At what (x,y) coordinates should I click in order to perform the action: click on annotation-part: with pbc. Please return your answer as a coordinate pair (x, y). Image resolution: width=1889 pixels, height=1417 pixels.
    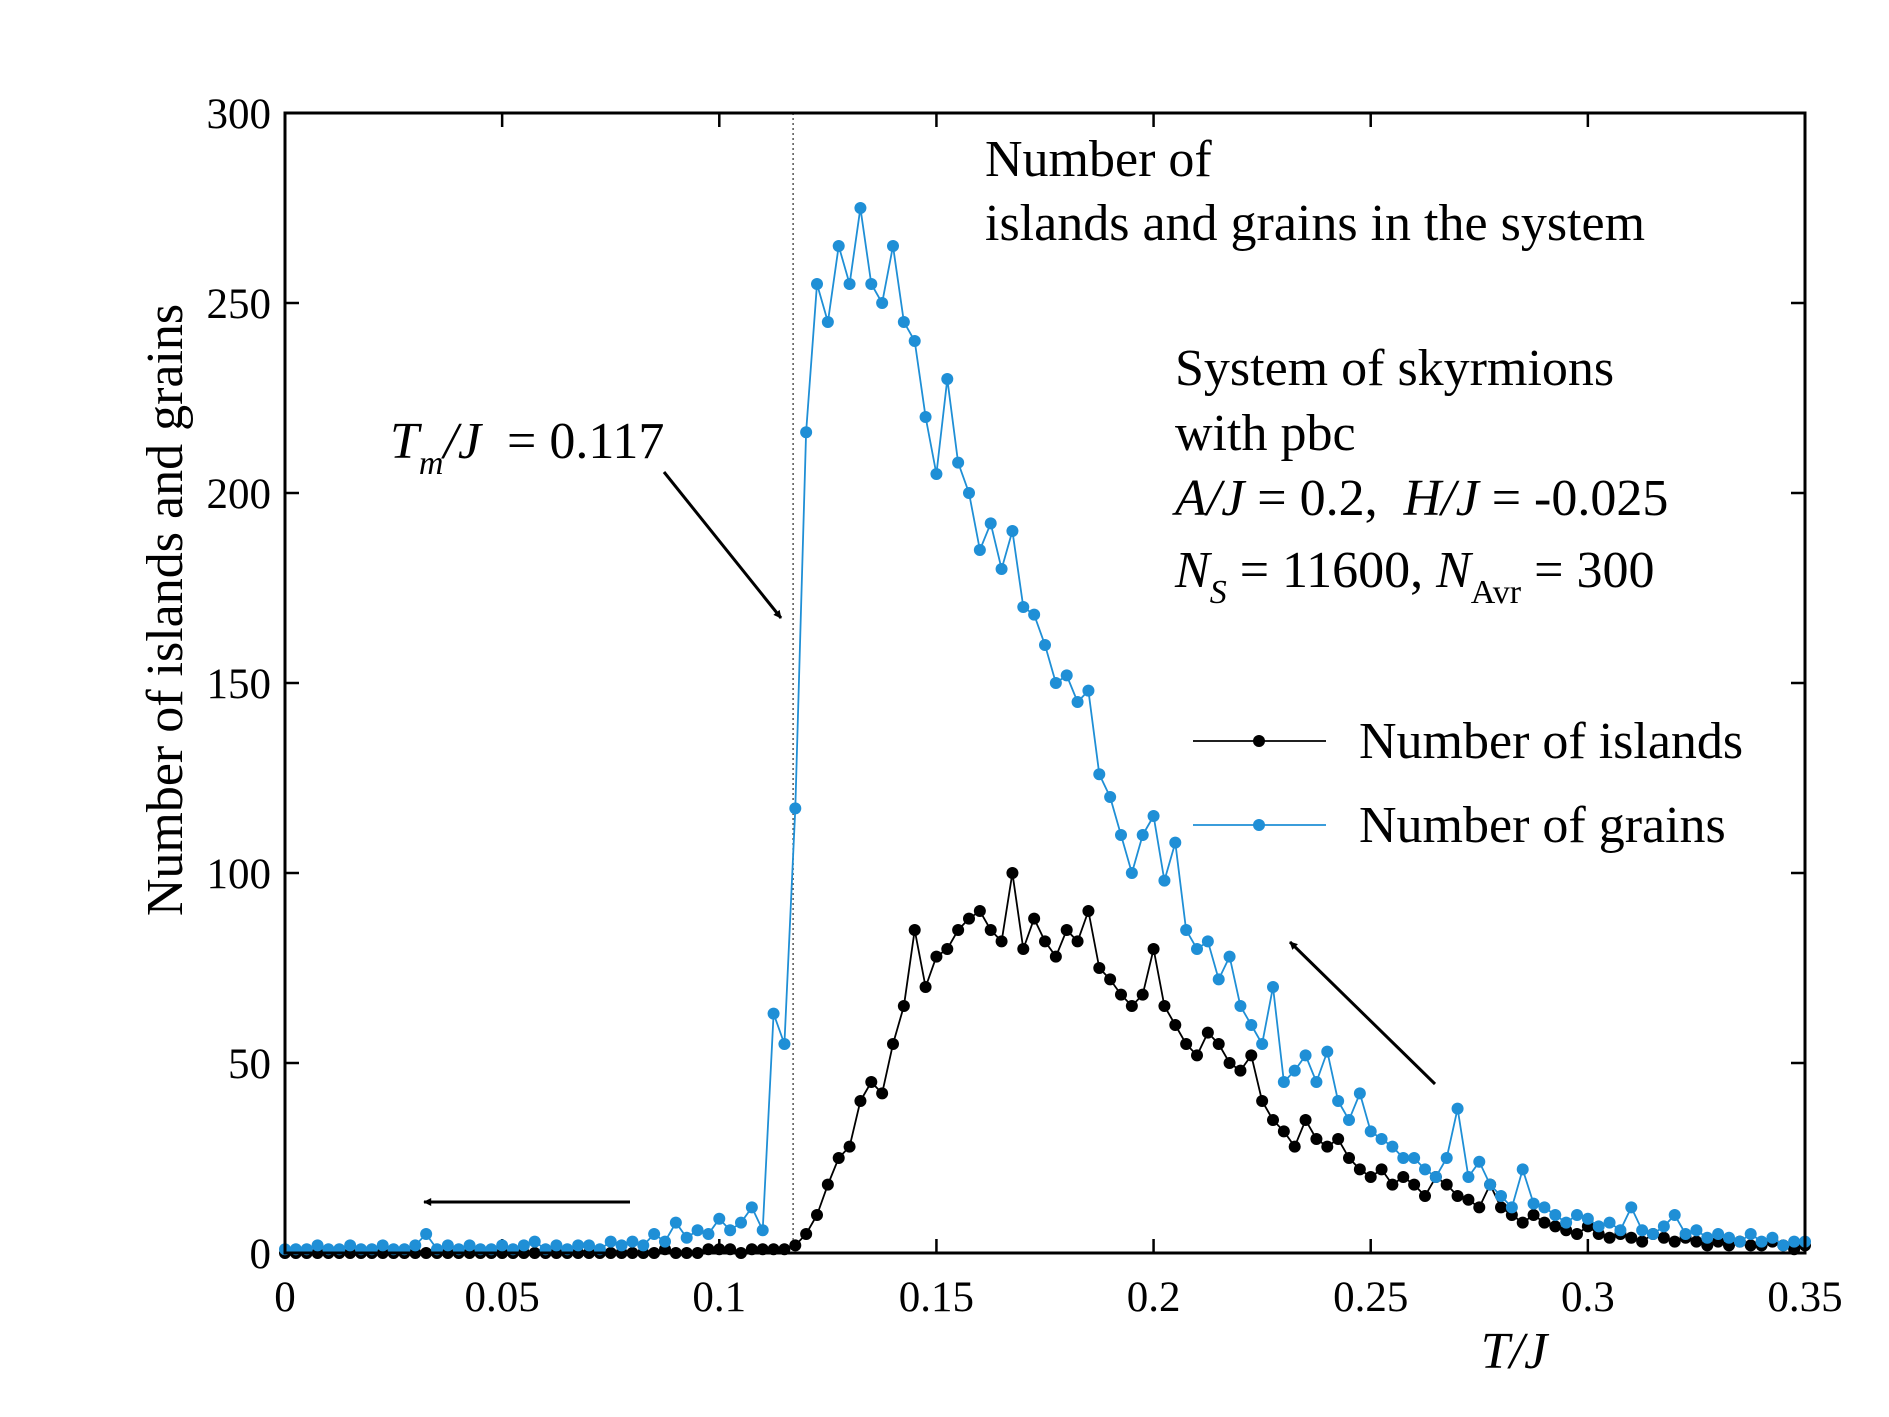
    Looking at the image, I should click on (1265, 433).